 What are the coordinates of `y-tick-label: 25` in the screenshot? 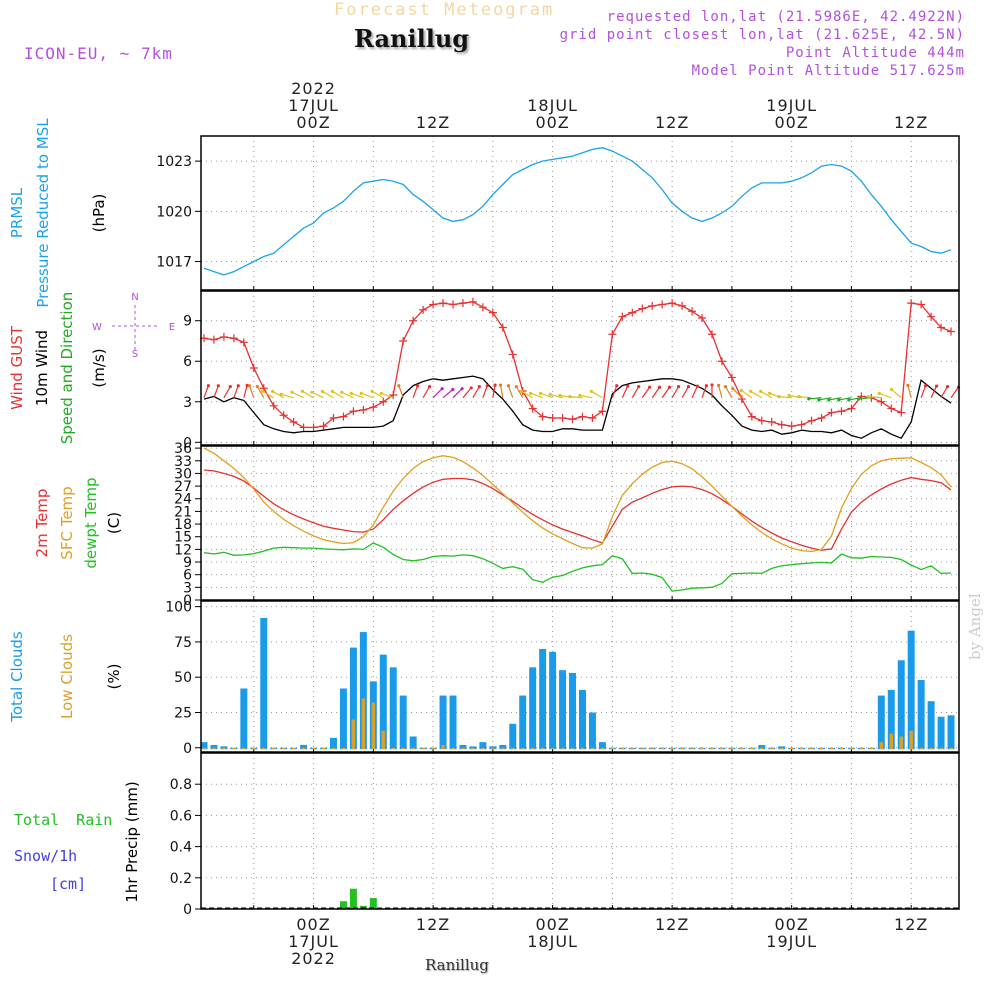 It's located at (183, 713).